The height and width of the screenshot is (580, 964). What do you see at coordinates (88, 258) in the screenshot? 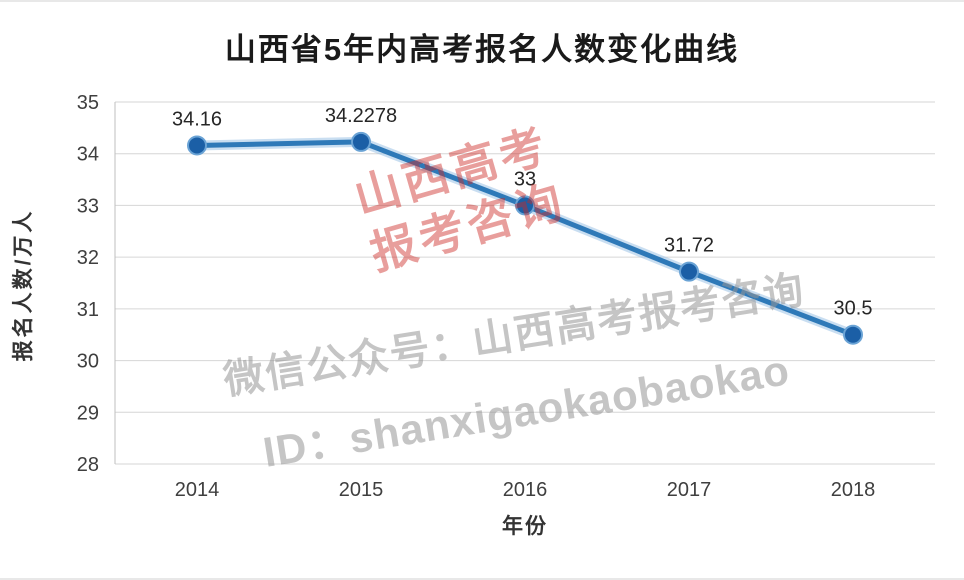
I see `y-tick-label: 32` at bounding box center [88, 258].